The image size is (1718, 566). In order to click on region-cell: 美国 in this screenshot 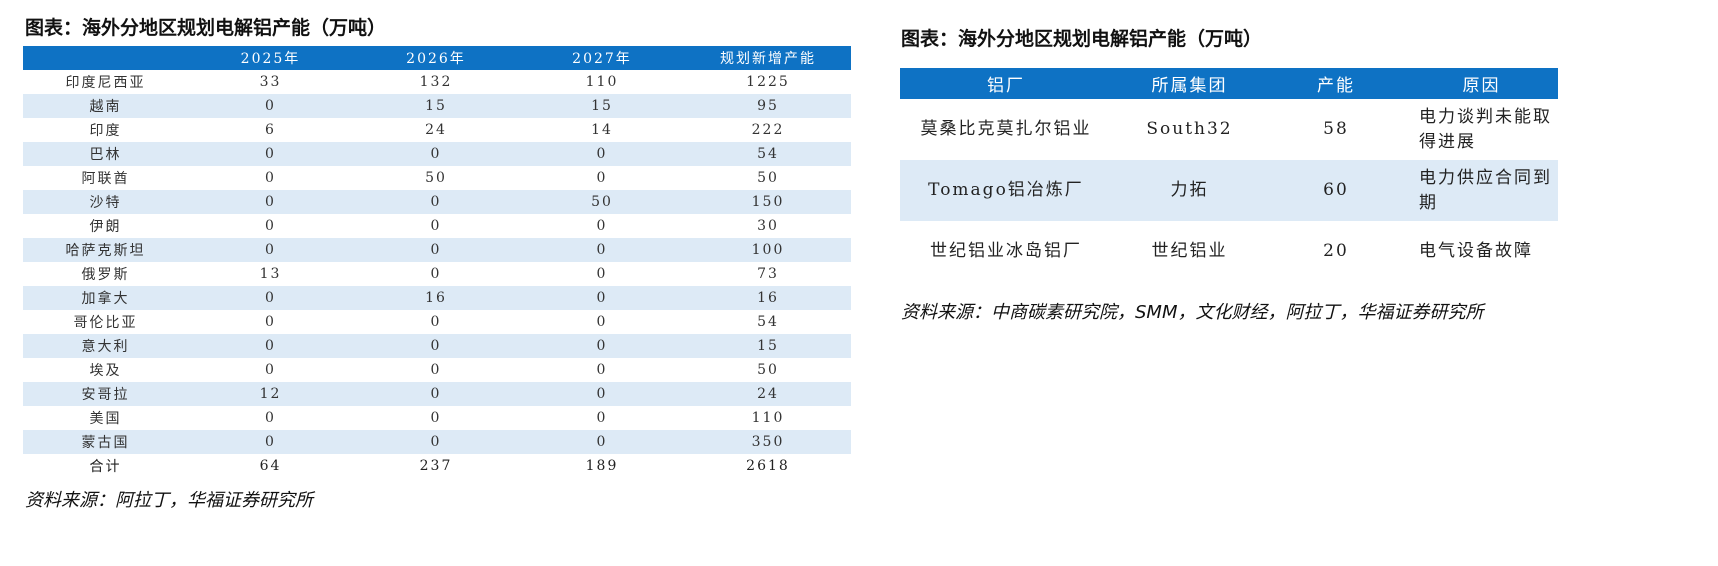, I will do `click(105, 418)`.